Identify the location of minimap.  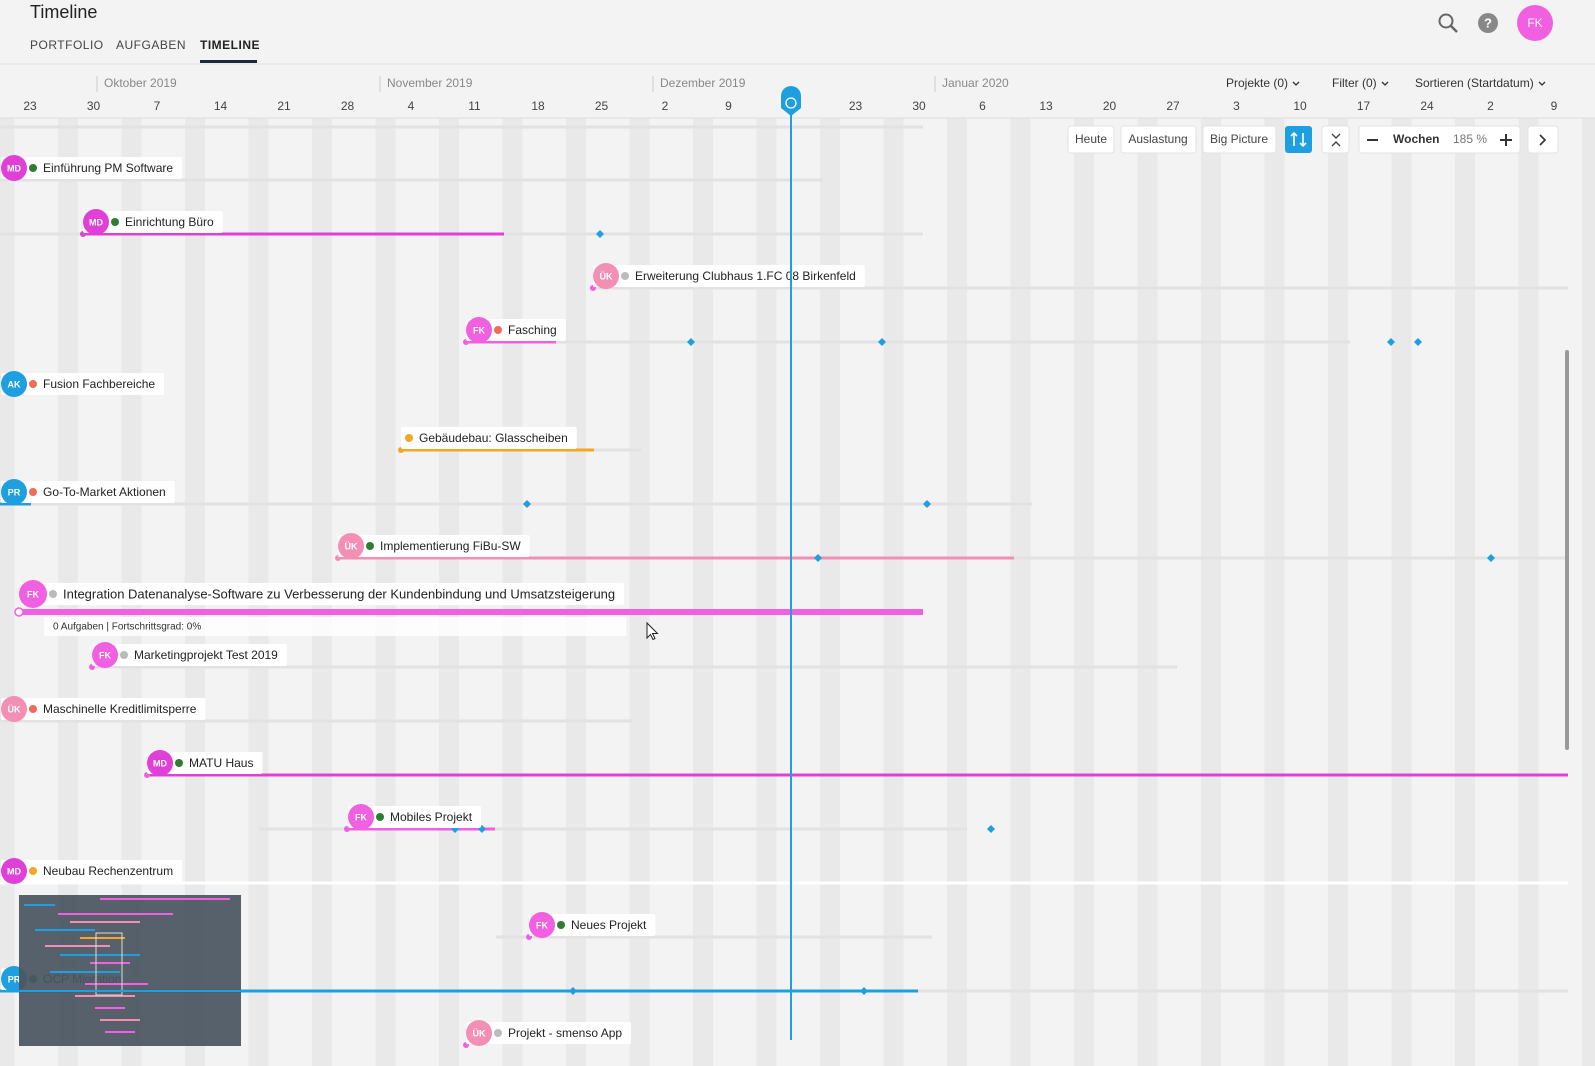
(130, 970).